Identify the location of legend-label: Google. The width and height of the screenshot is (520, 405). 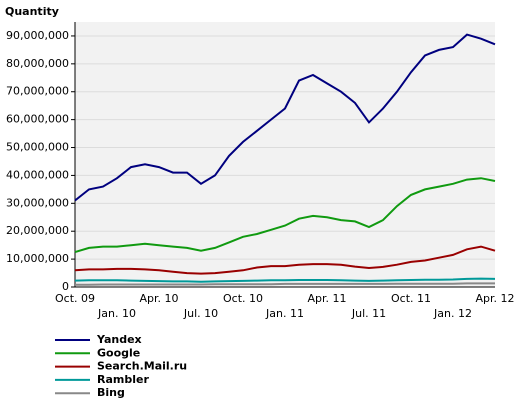
(118, 352).